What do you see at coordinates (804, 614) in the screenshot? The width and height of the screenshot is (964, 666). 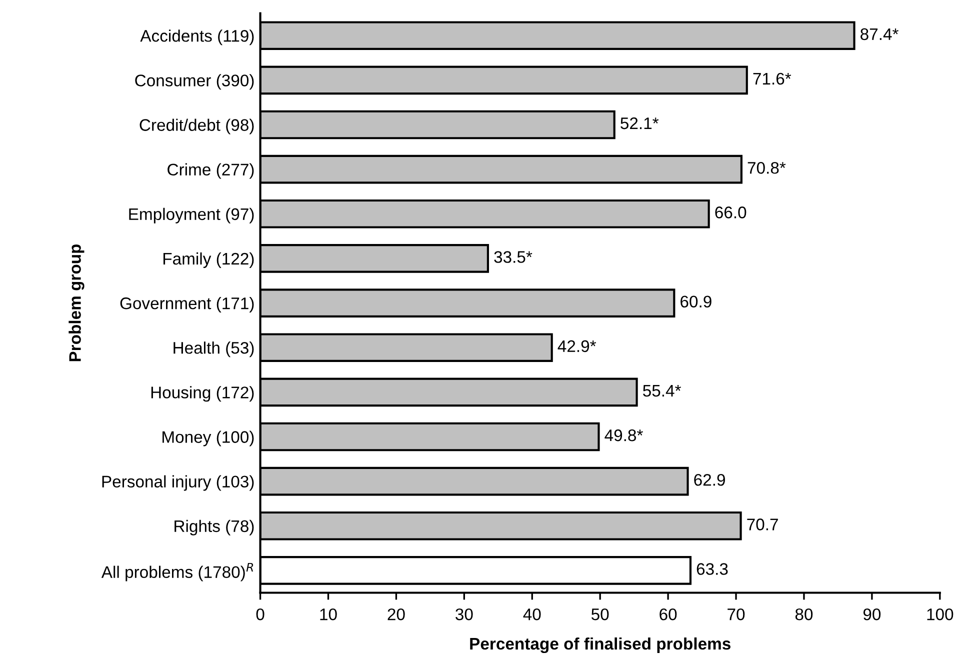 I see `x-tick-label: 80` at bounding box center [804, 614].